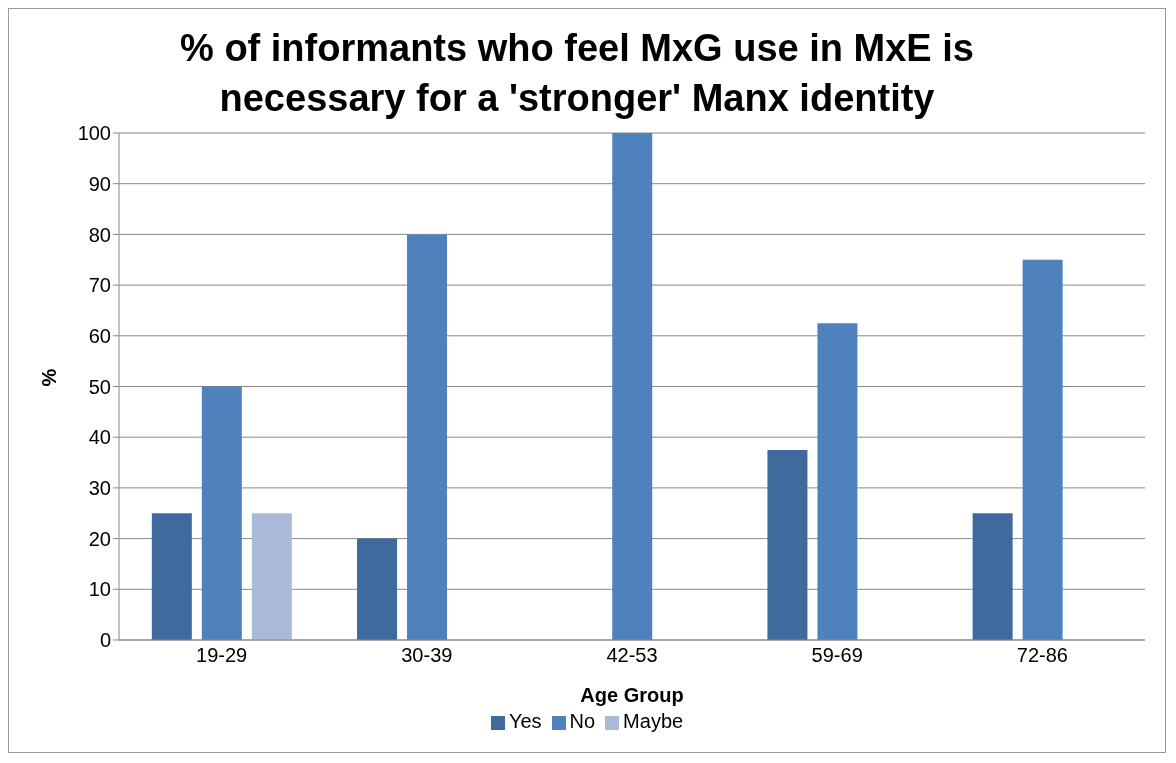 Image resolution: width=1176 pixels, height=763 pixels. Describe the element at coordinates (632, 695) in the screenshot. I see `x-axis-title: Age Group` at that location.